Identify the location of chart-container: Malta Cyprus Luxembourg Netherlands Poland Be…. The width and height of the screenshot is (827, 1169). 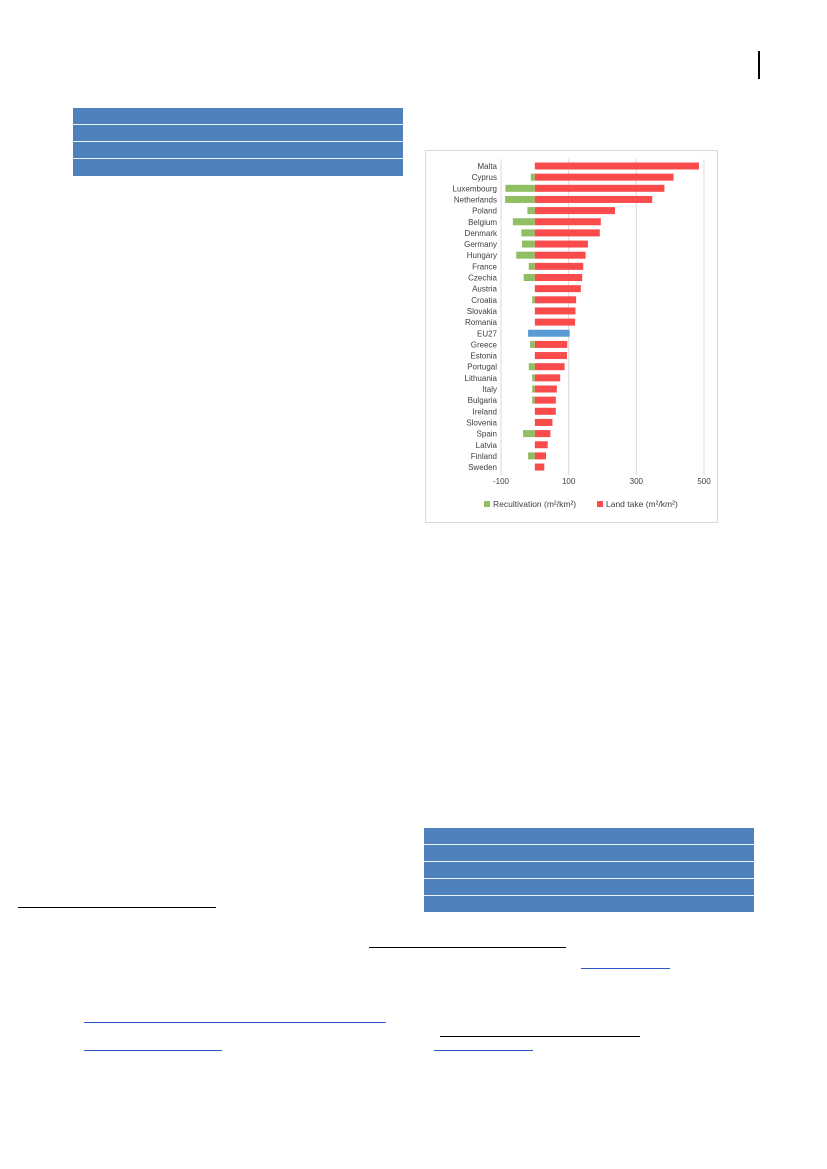
(571, 336).